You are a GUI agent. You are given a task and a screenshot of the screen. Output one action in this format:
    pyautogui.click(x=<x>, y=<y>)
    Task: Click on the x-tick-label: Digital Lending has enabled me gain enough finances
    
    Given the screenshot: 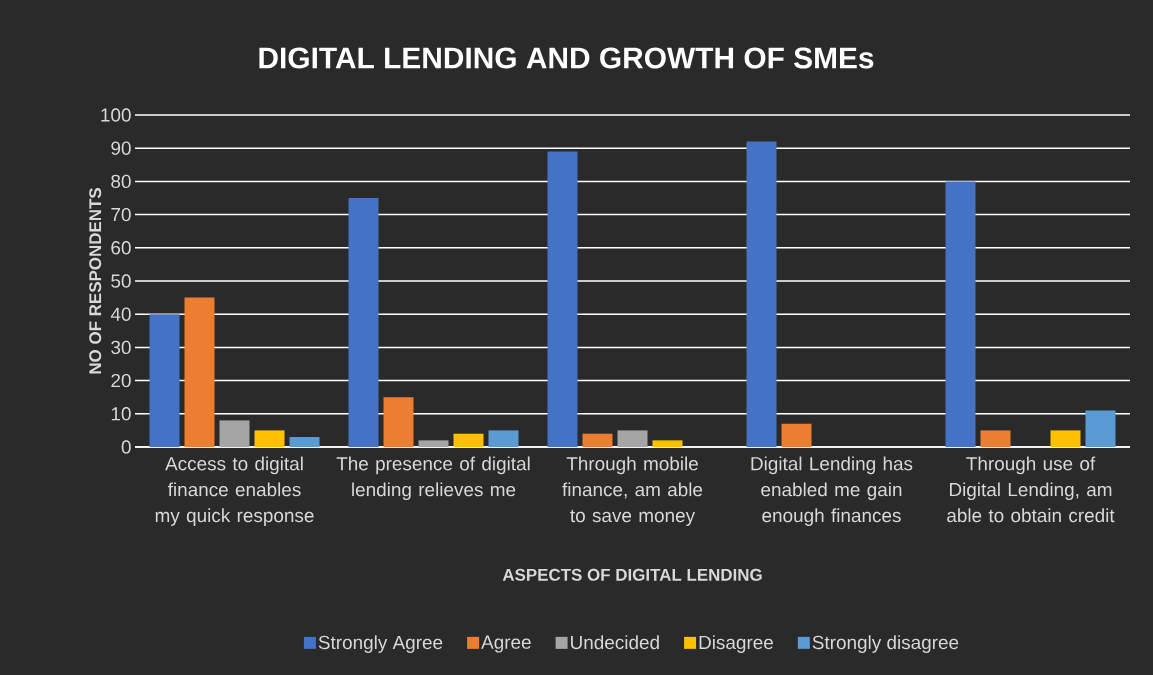 What is the action you would take?
    pyautogui.click(x=832, y=491)
    